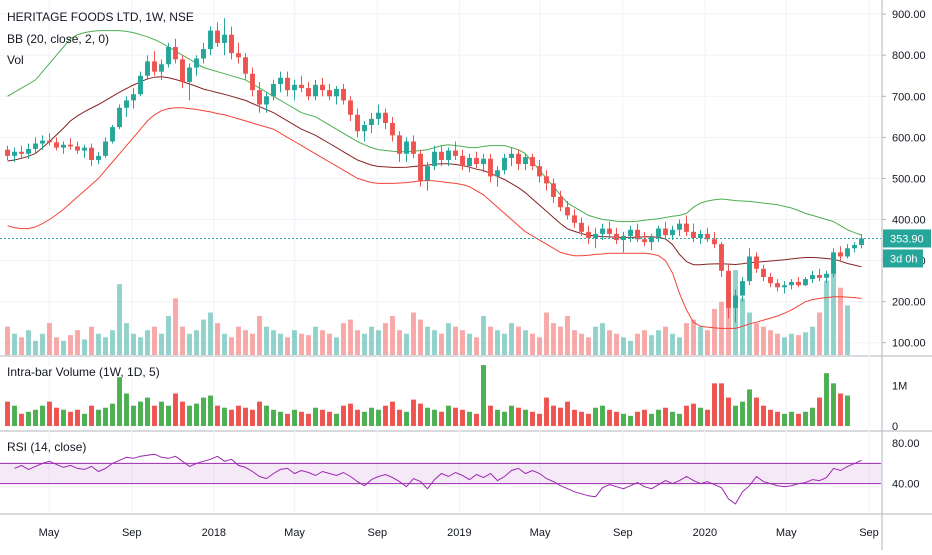 This screenshot has height=555, width=932. Describe the element at coordinates (705, 533) in the screenshot. I see `time-tick-label: 2020` at that location.